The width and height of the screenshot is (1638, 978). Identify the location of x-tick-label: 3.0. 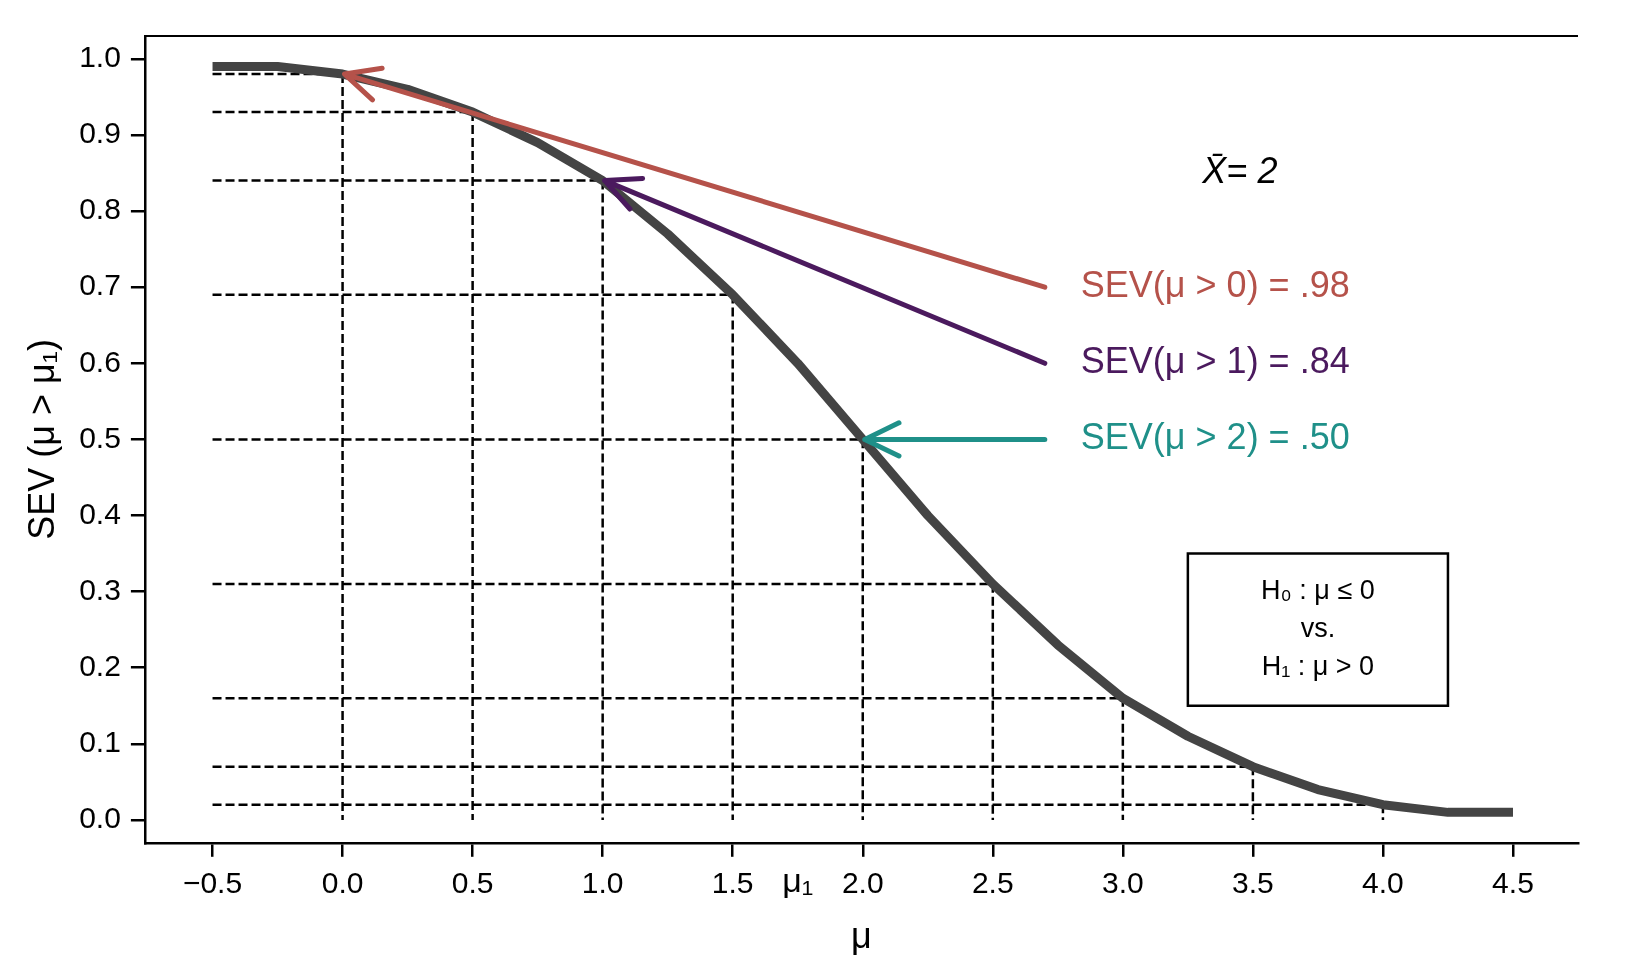
(1122, 883).